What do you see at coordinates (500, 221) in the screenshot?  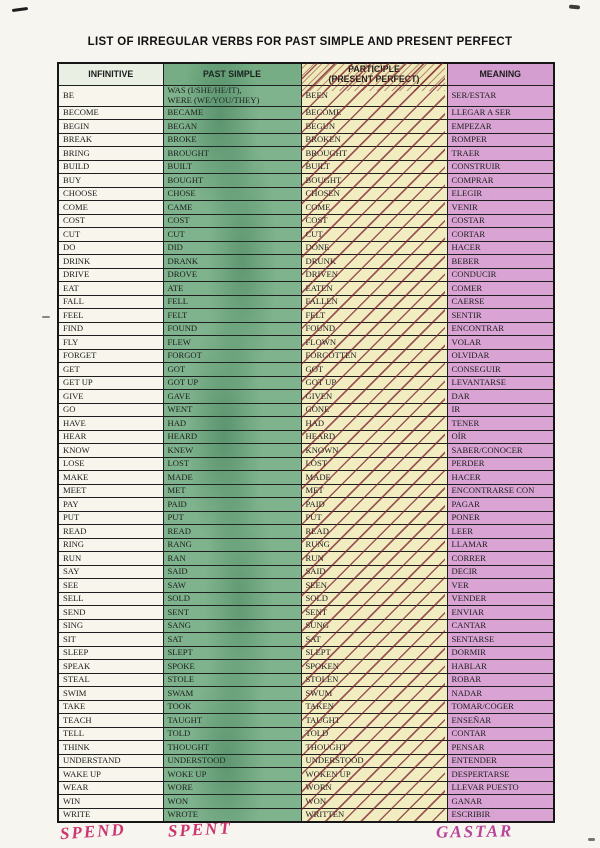 I see `cell-meaning: COSTAR` at bounding box center [500, 221].